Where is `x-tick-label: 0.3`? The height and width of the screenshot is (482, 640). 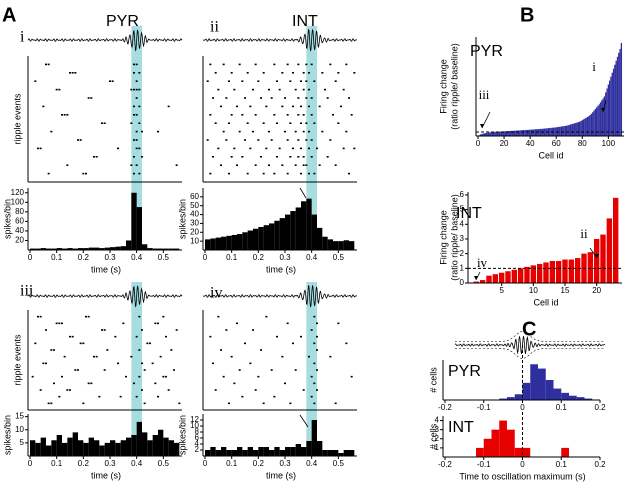 x-tick-label: 0.3 is located at coordinates (285, 463).